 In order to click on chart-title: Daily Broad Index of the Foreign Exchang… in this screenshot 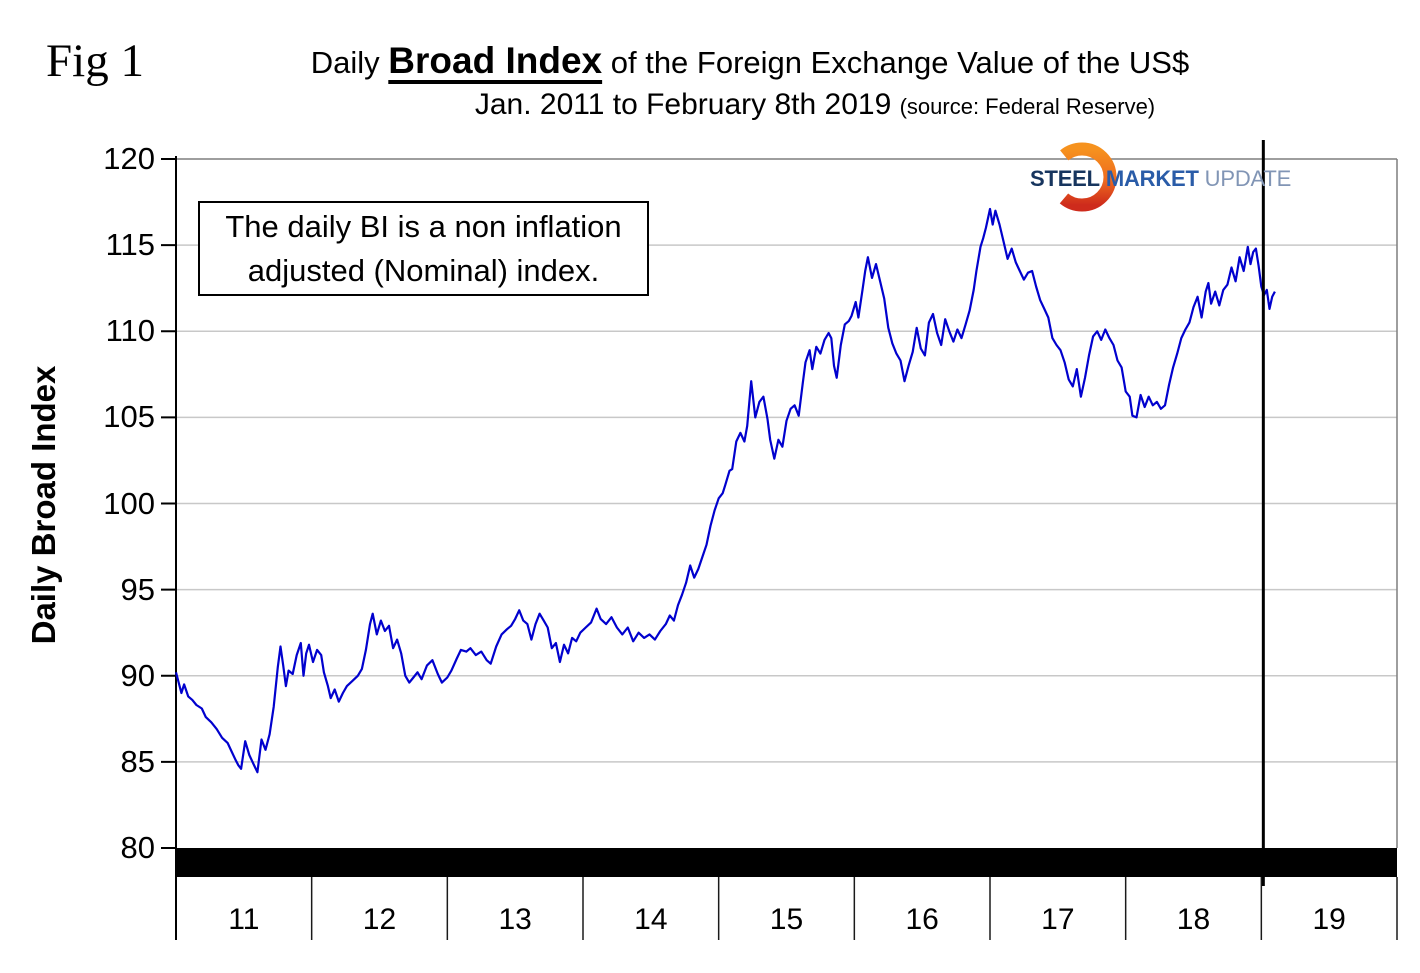, I will do `click(750, 61)`.